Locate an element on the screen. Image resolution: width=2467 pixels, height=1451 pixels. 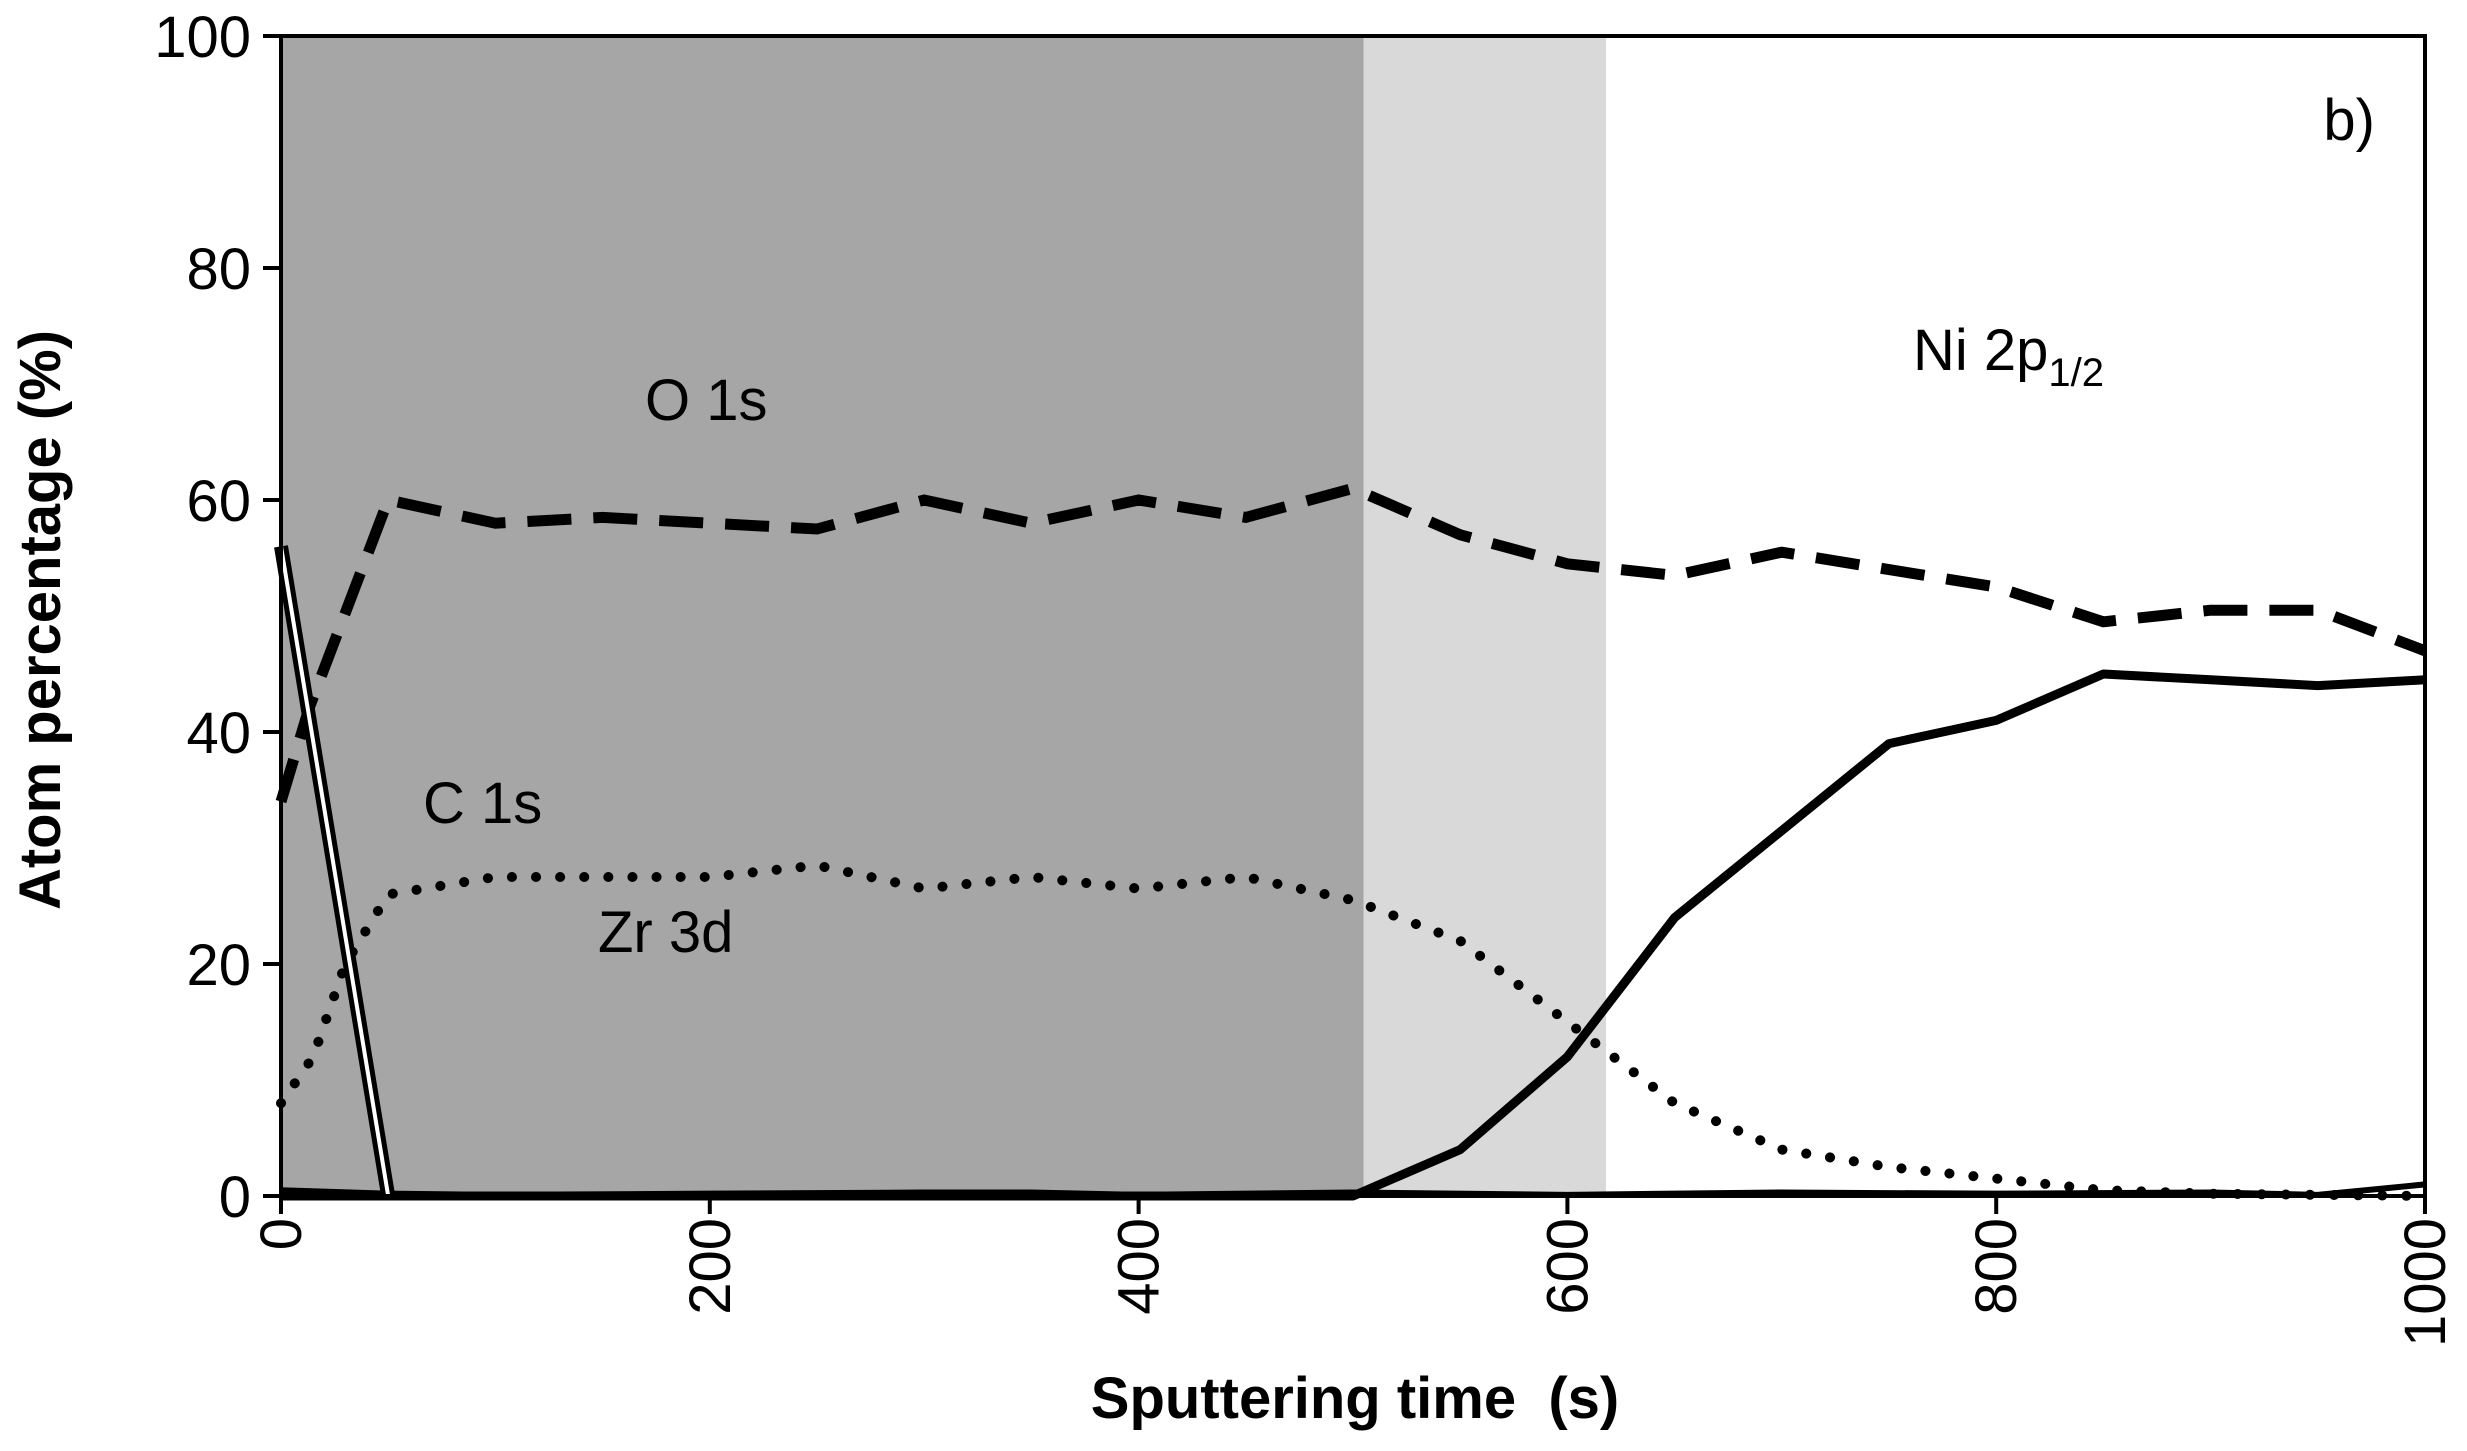
x-axis-title: Sputtering time (s) is located at coordinates (1355, 1398).